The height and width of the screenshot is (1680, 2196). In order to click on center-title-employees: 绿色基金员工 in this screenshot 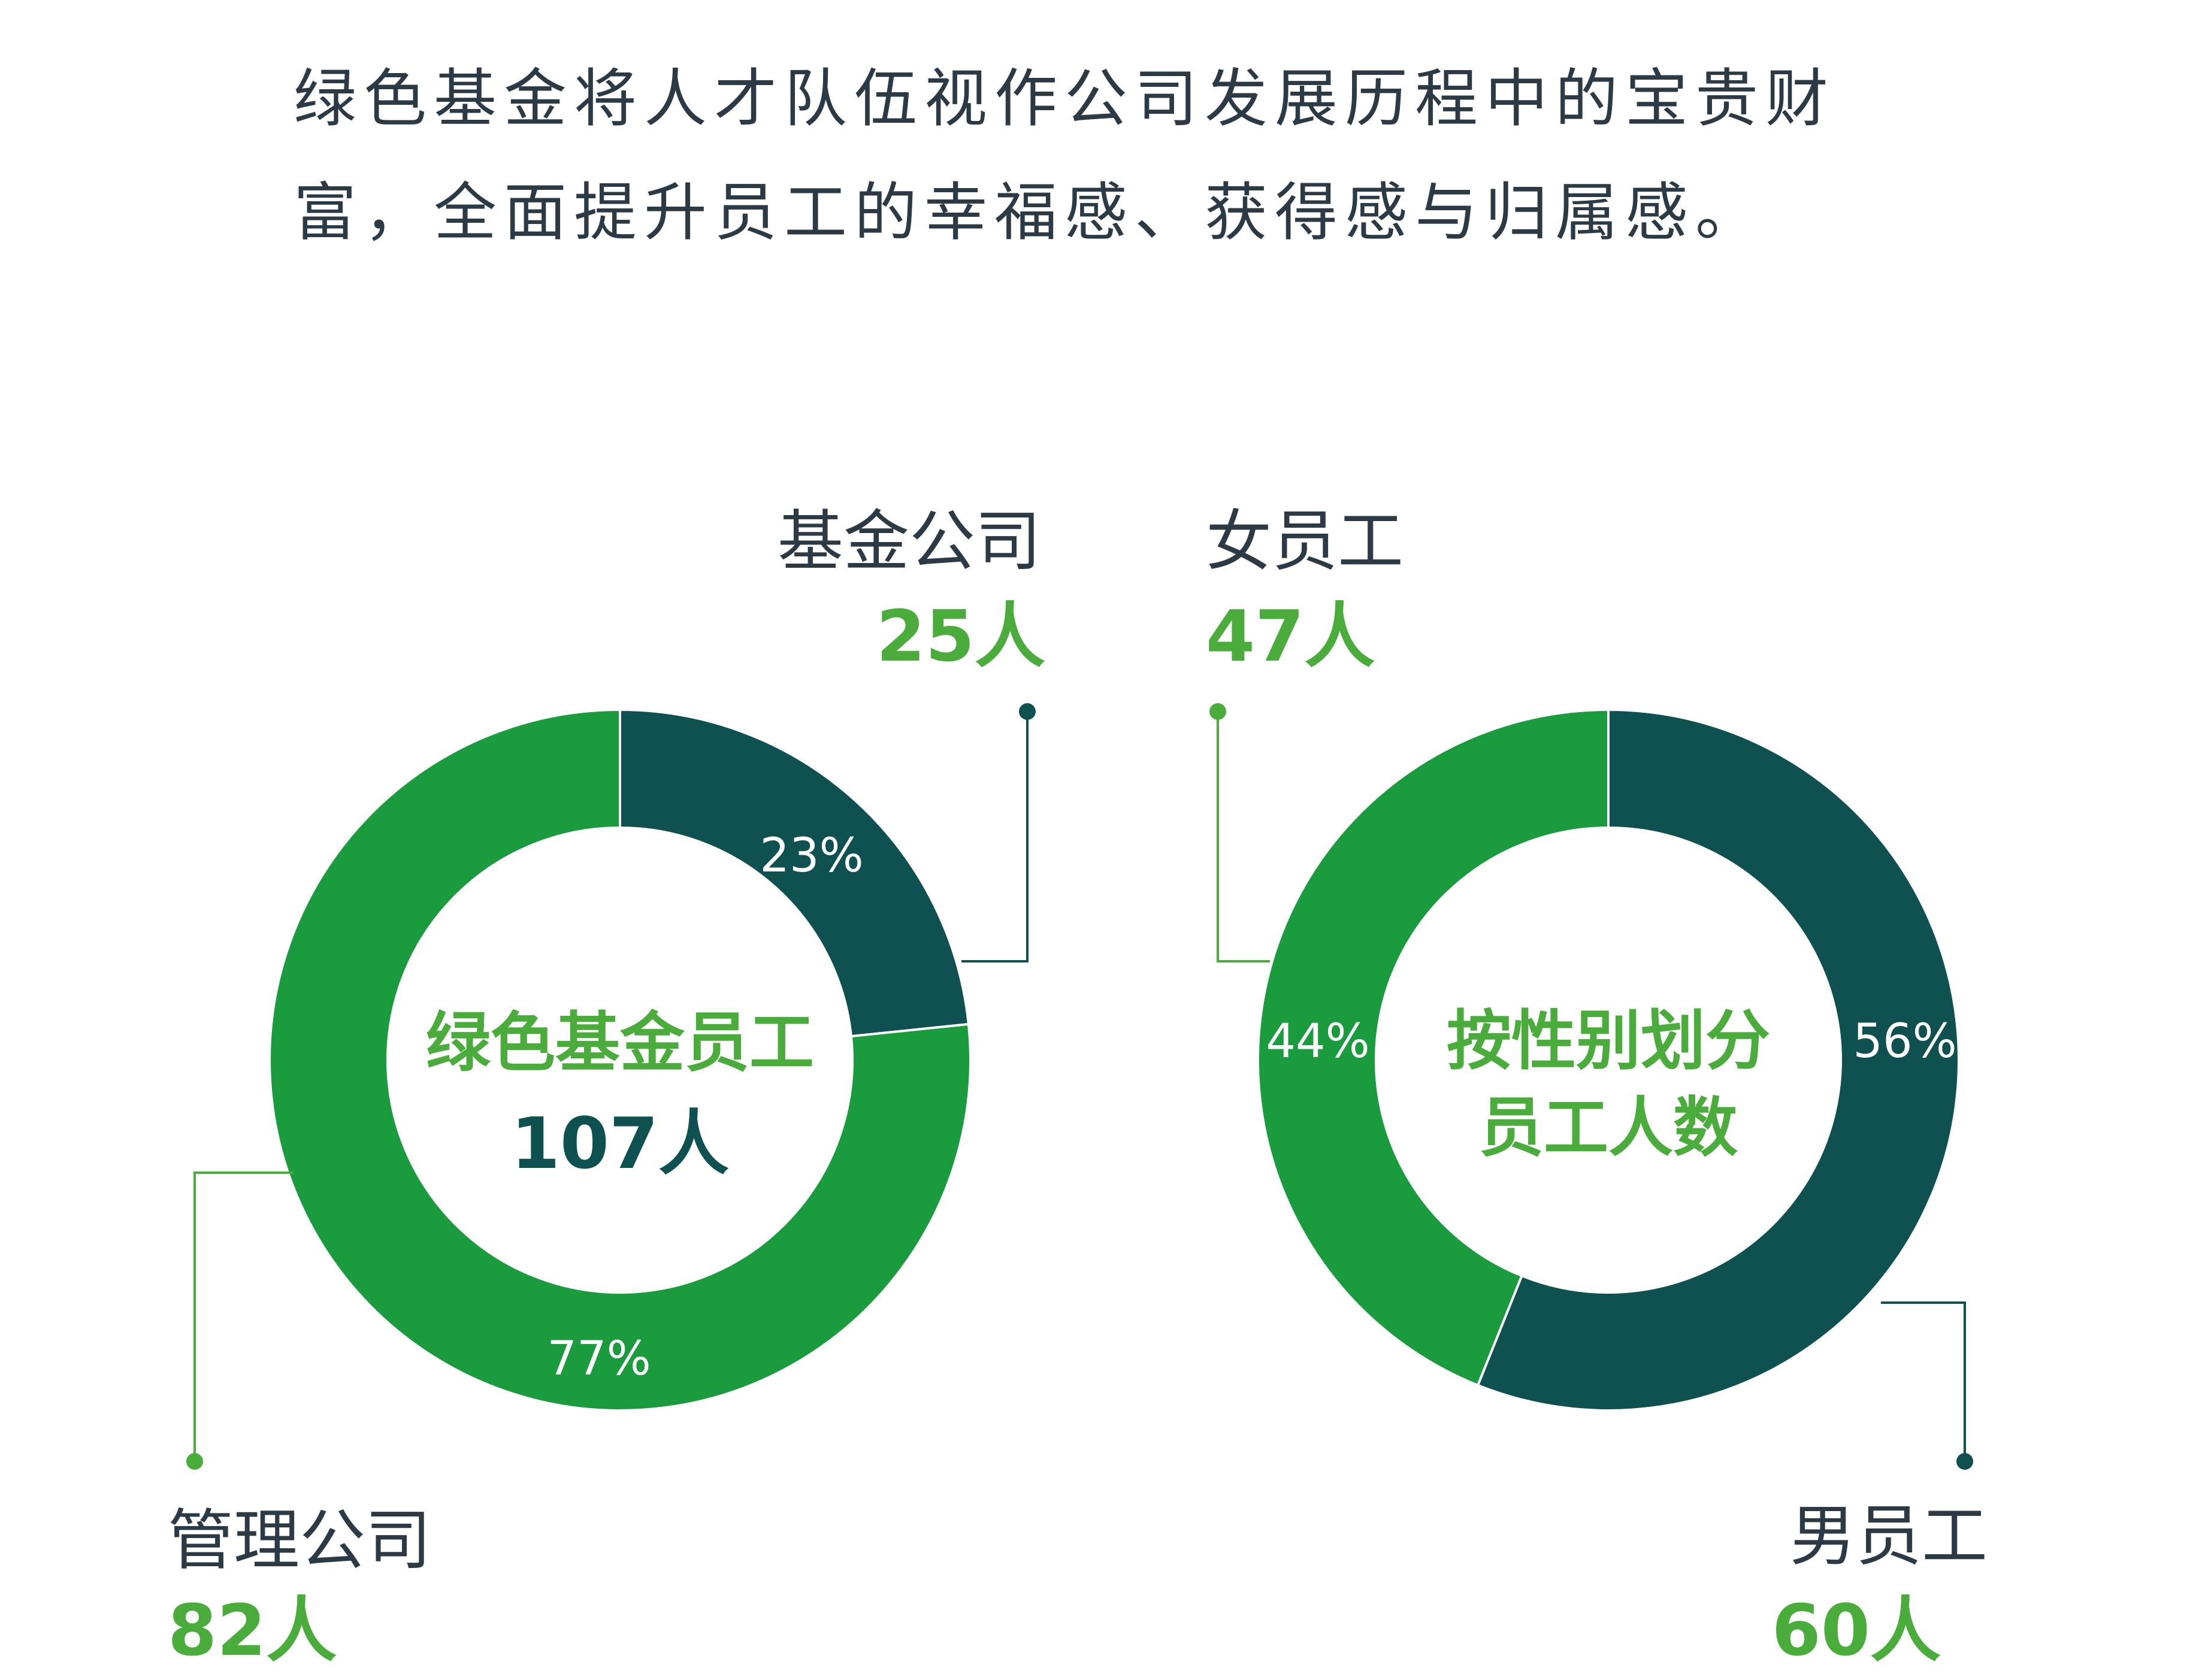, I will do `click(620, 1043)`.